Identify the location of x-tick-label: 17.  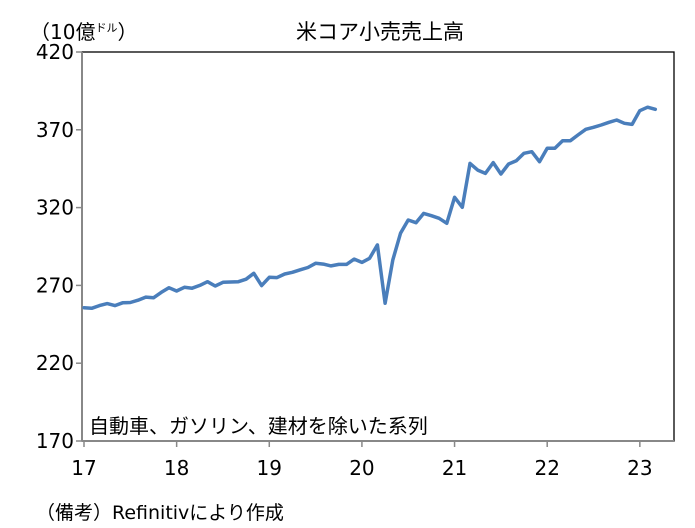
(83, 468).